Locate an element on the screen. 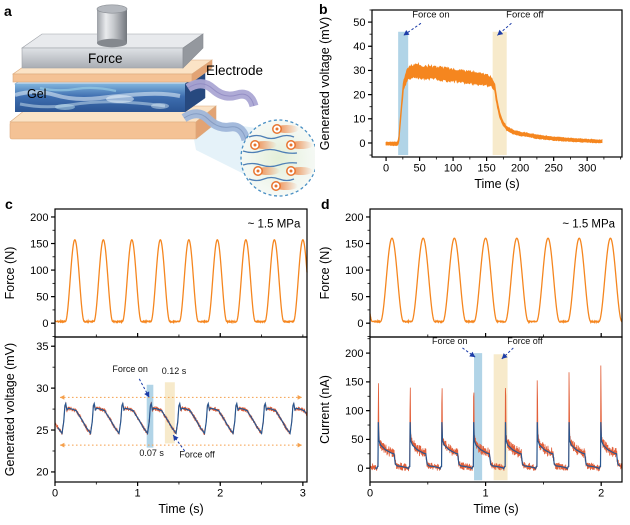  svg-text: 40 is located at coordinates (359, 47).